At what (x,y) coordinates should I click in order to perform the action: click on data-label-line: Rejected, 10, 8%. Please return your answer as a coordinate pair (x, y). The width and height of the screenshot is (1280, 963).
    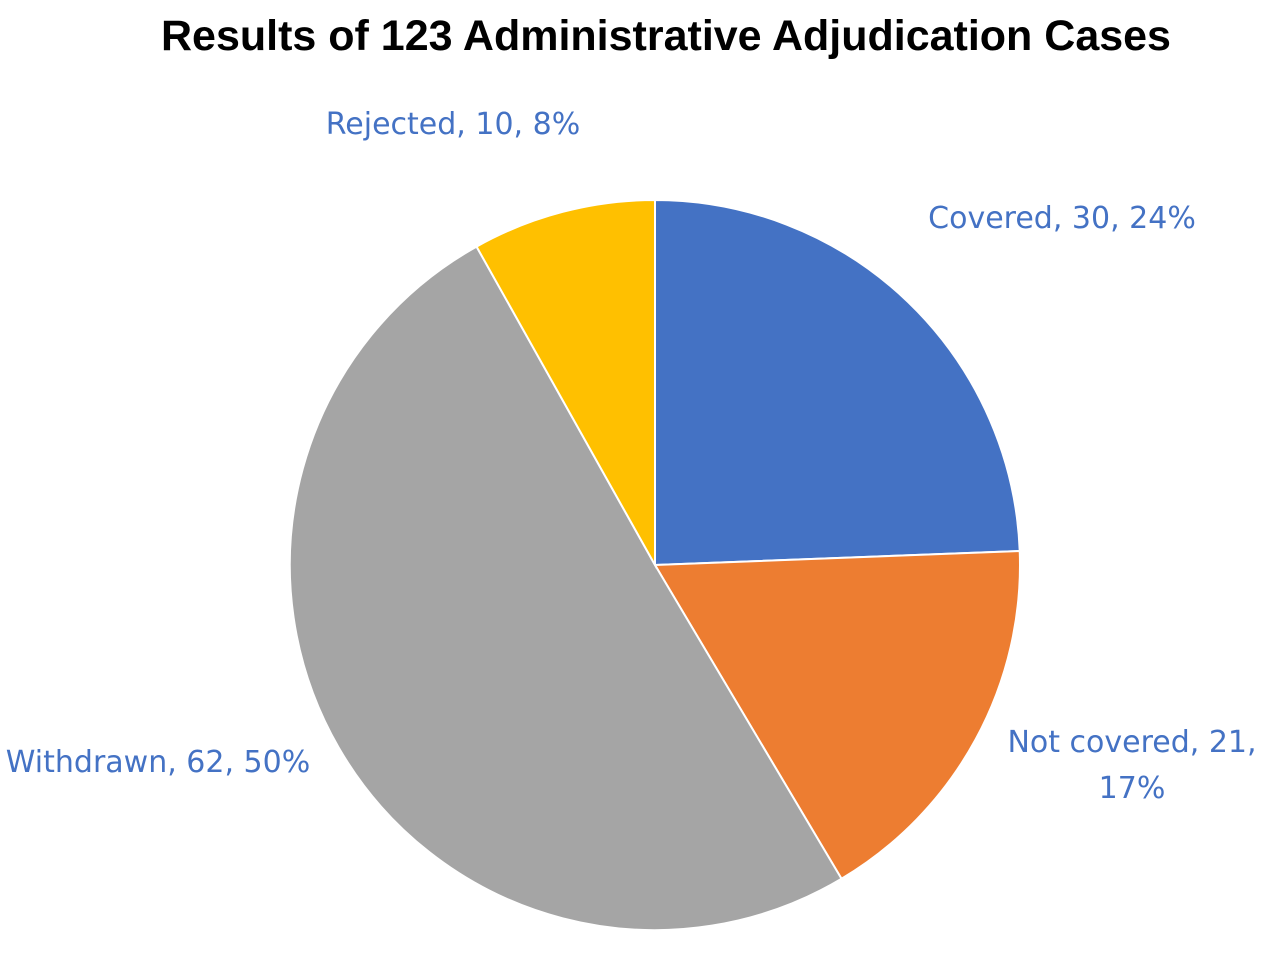
    Looking at the image, I should click on (453, 124).